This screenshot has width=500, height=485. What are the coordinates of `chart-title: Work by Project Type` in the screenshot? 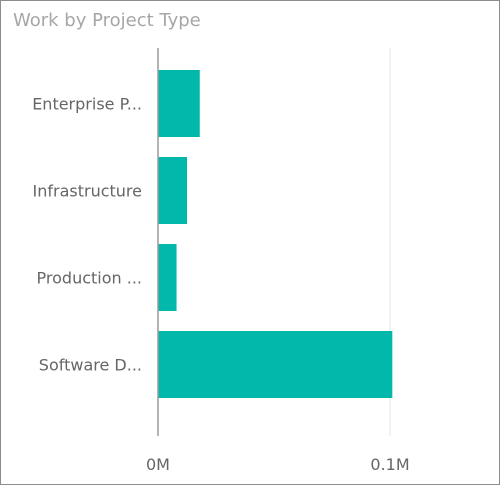 It's located at (107, 20).